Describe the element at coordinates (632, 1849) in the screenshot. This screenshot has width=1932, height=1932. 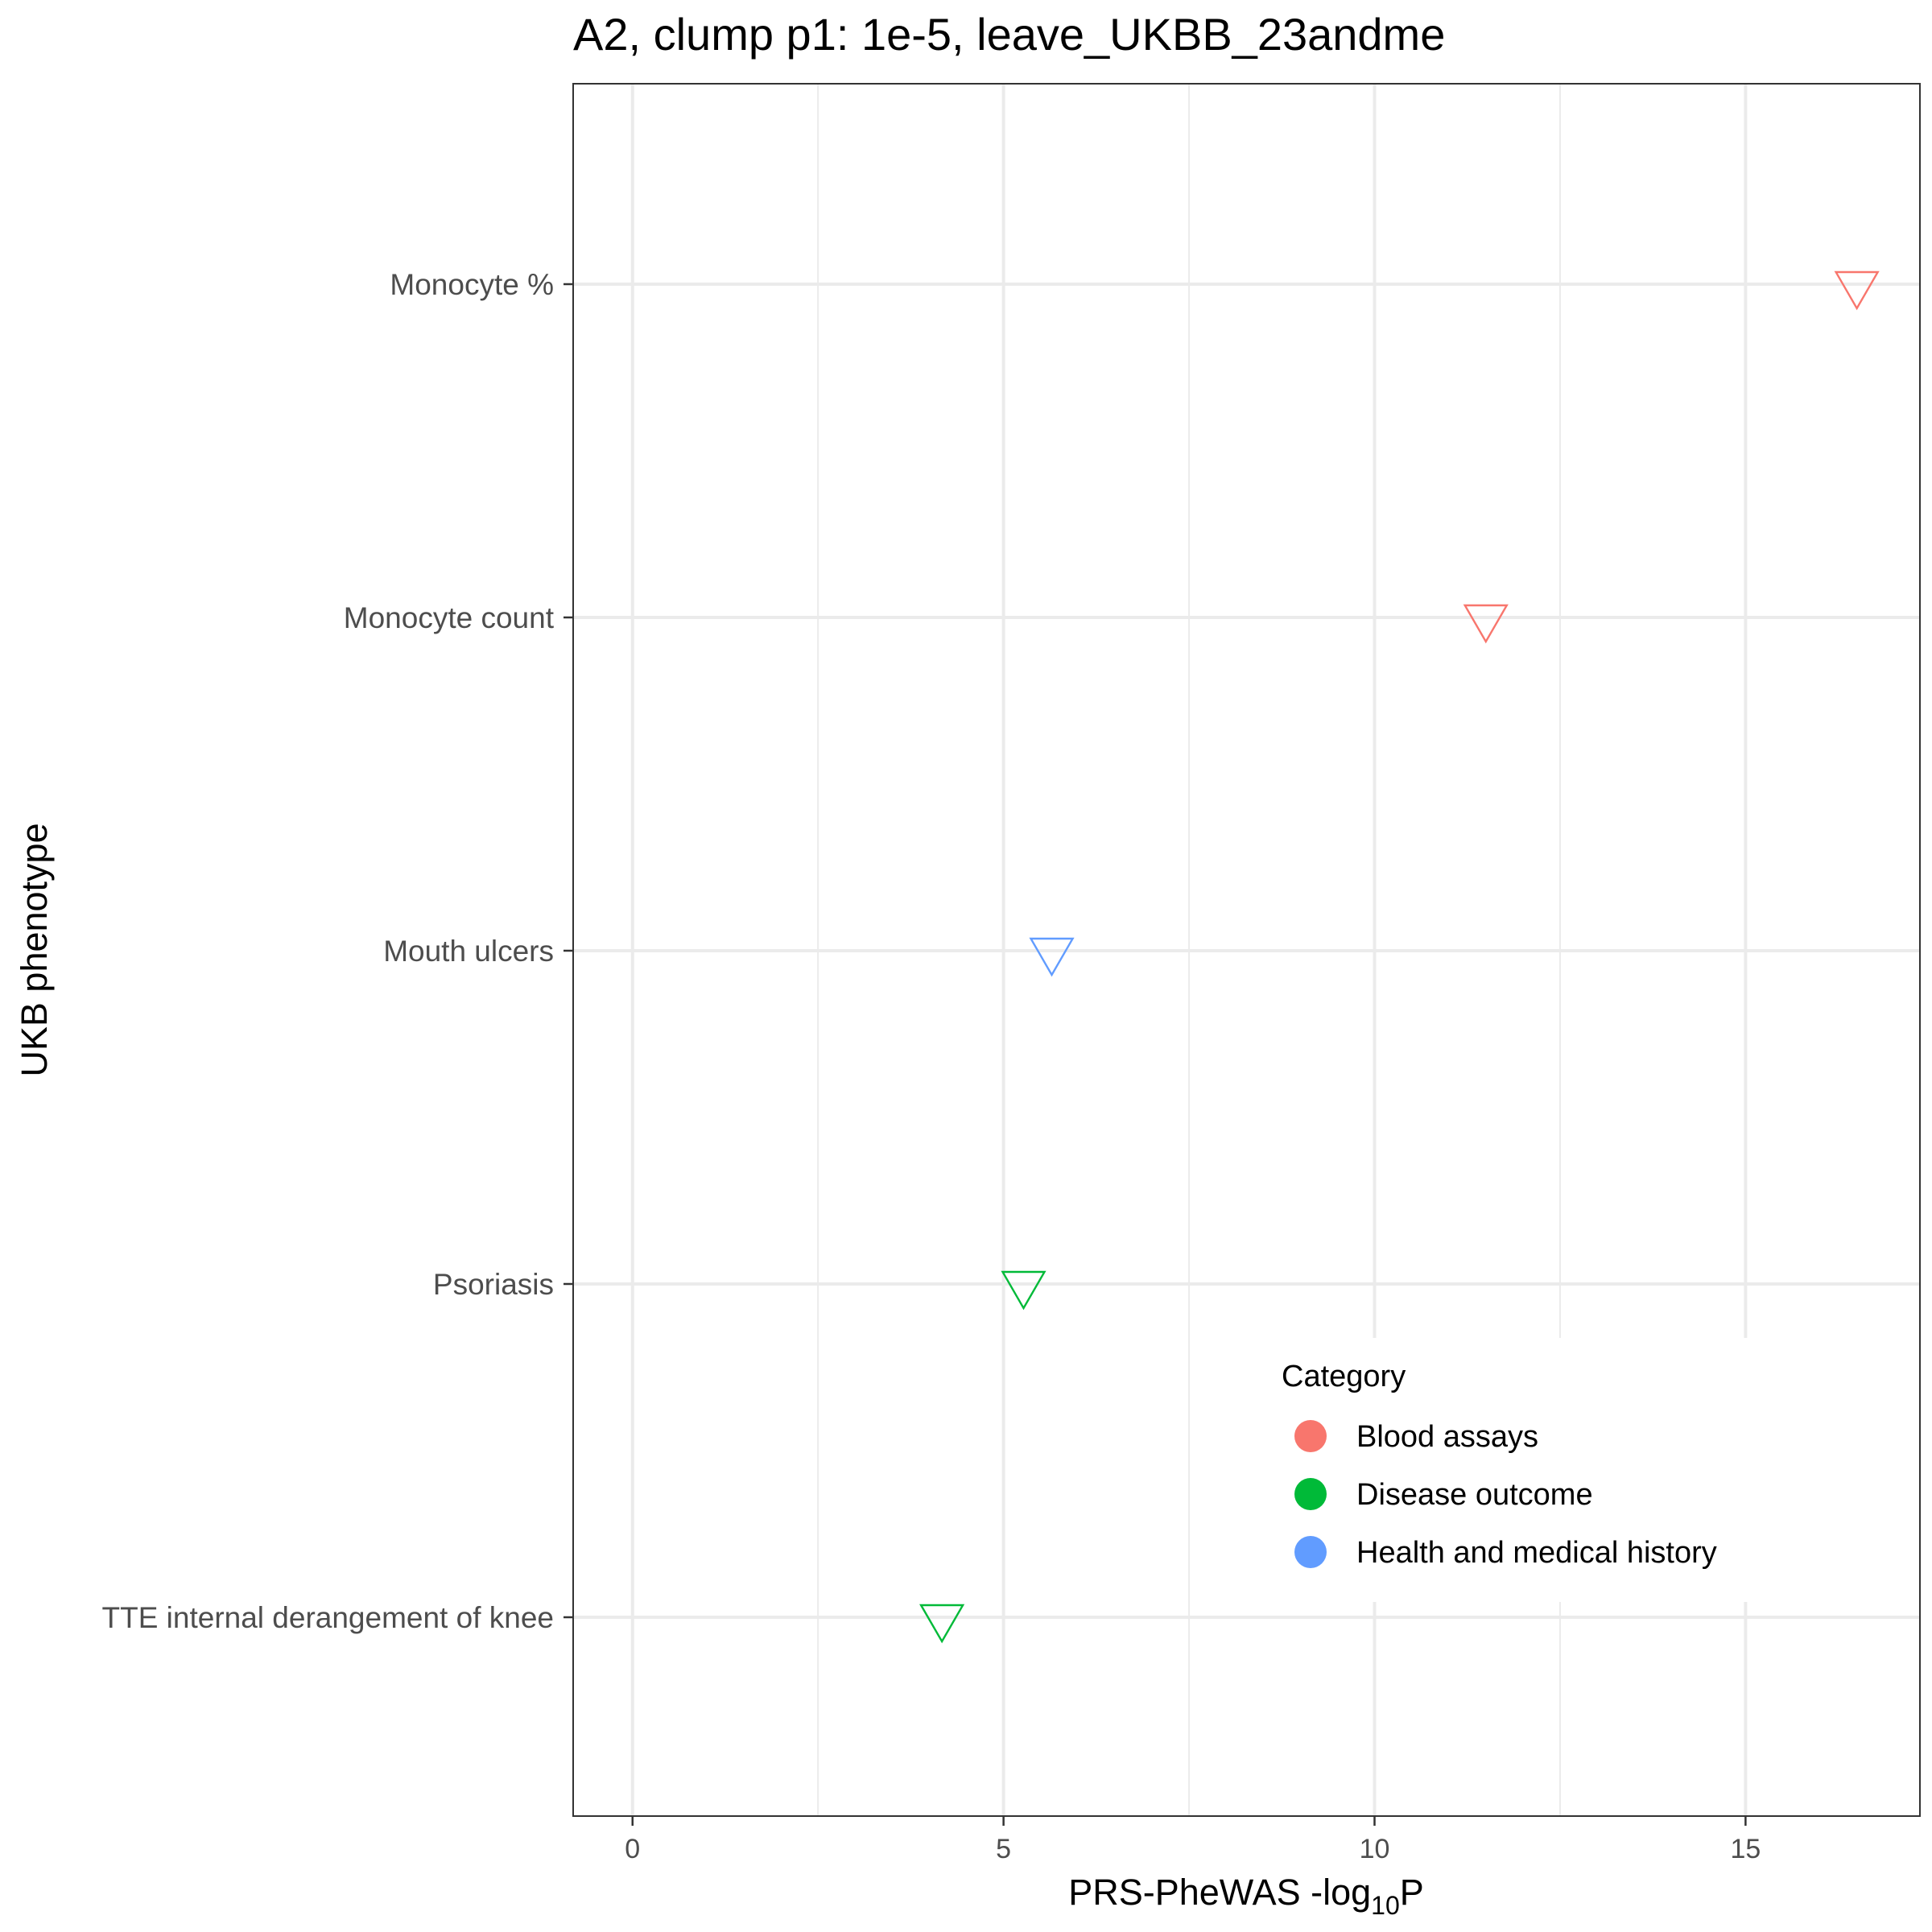
I see `x-tick-label: 0` at that location.